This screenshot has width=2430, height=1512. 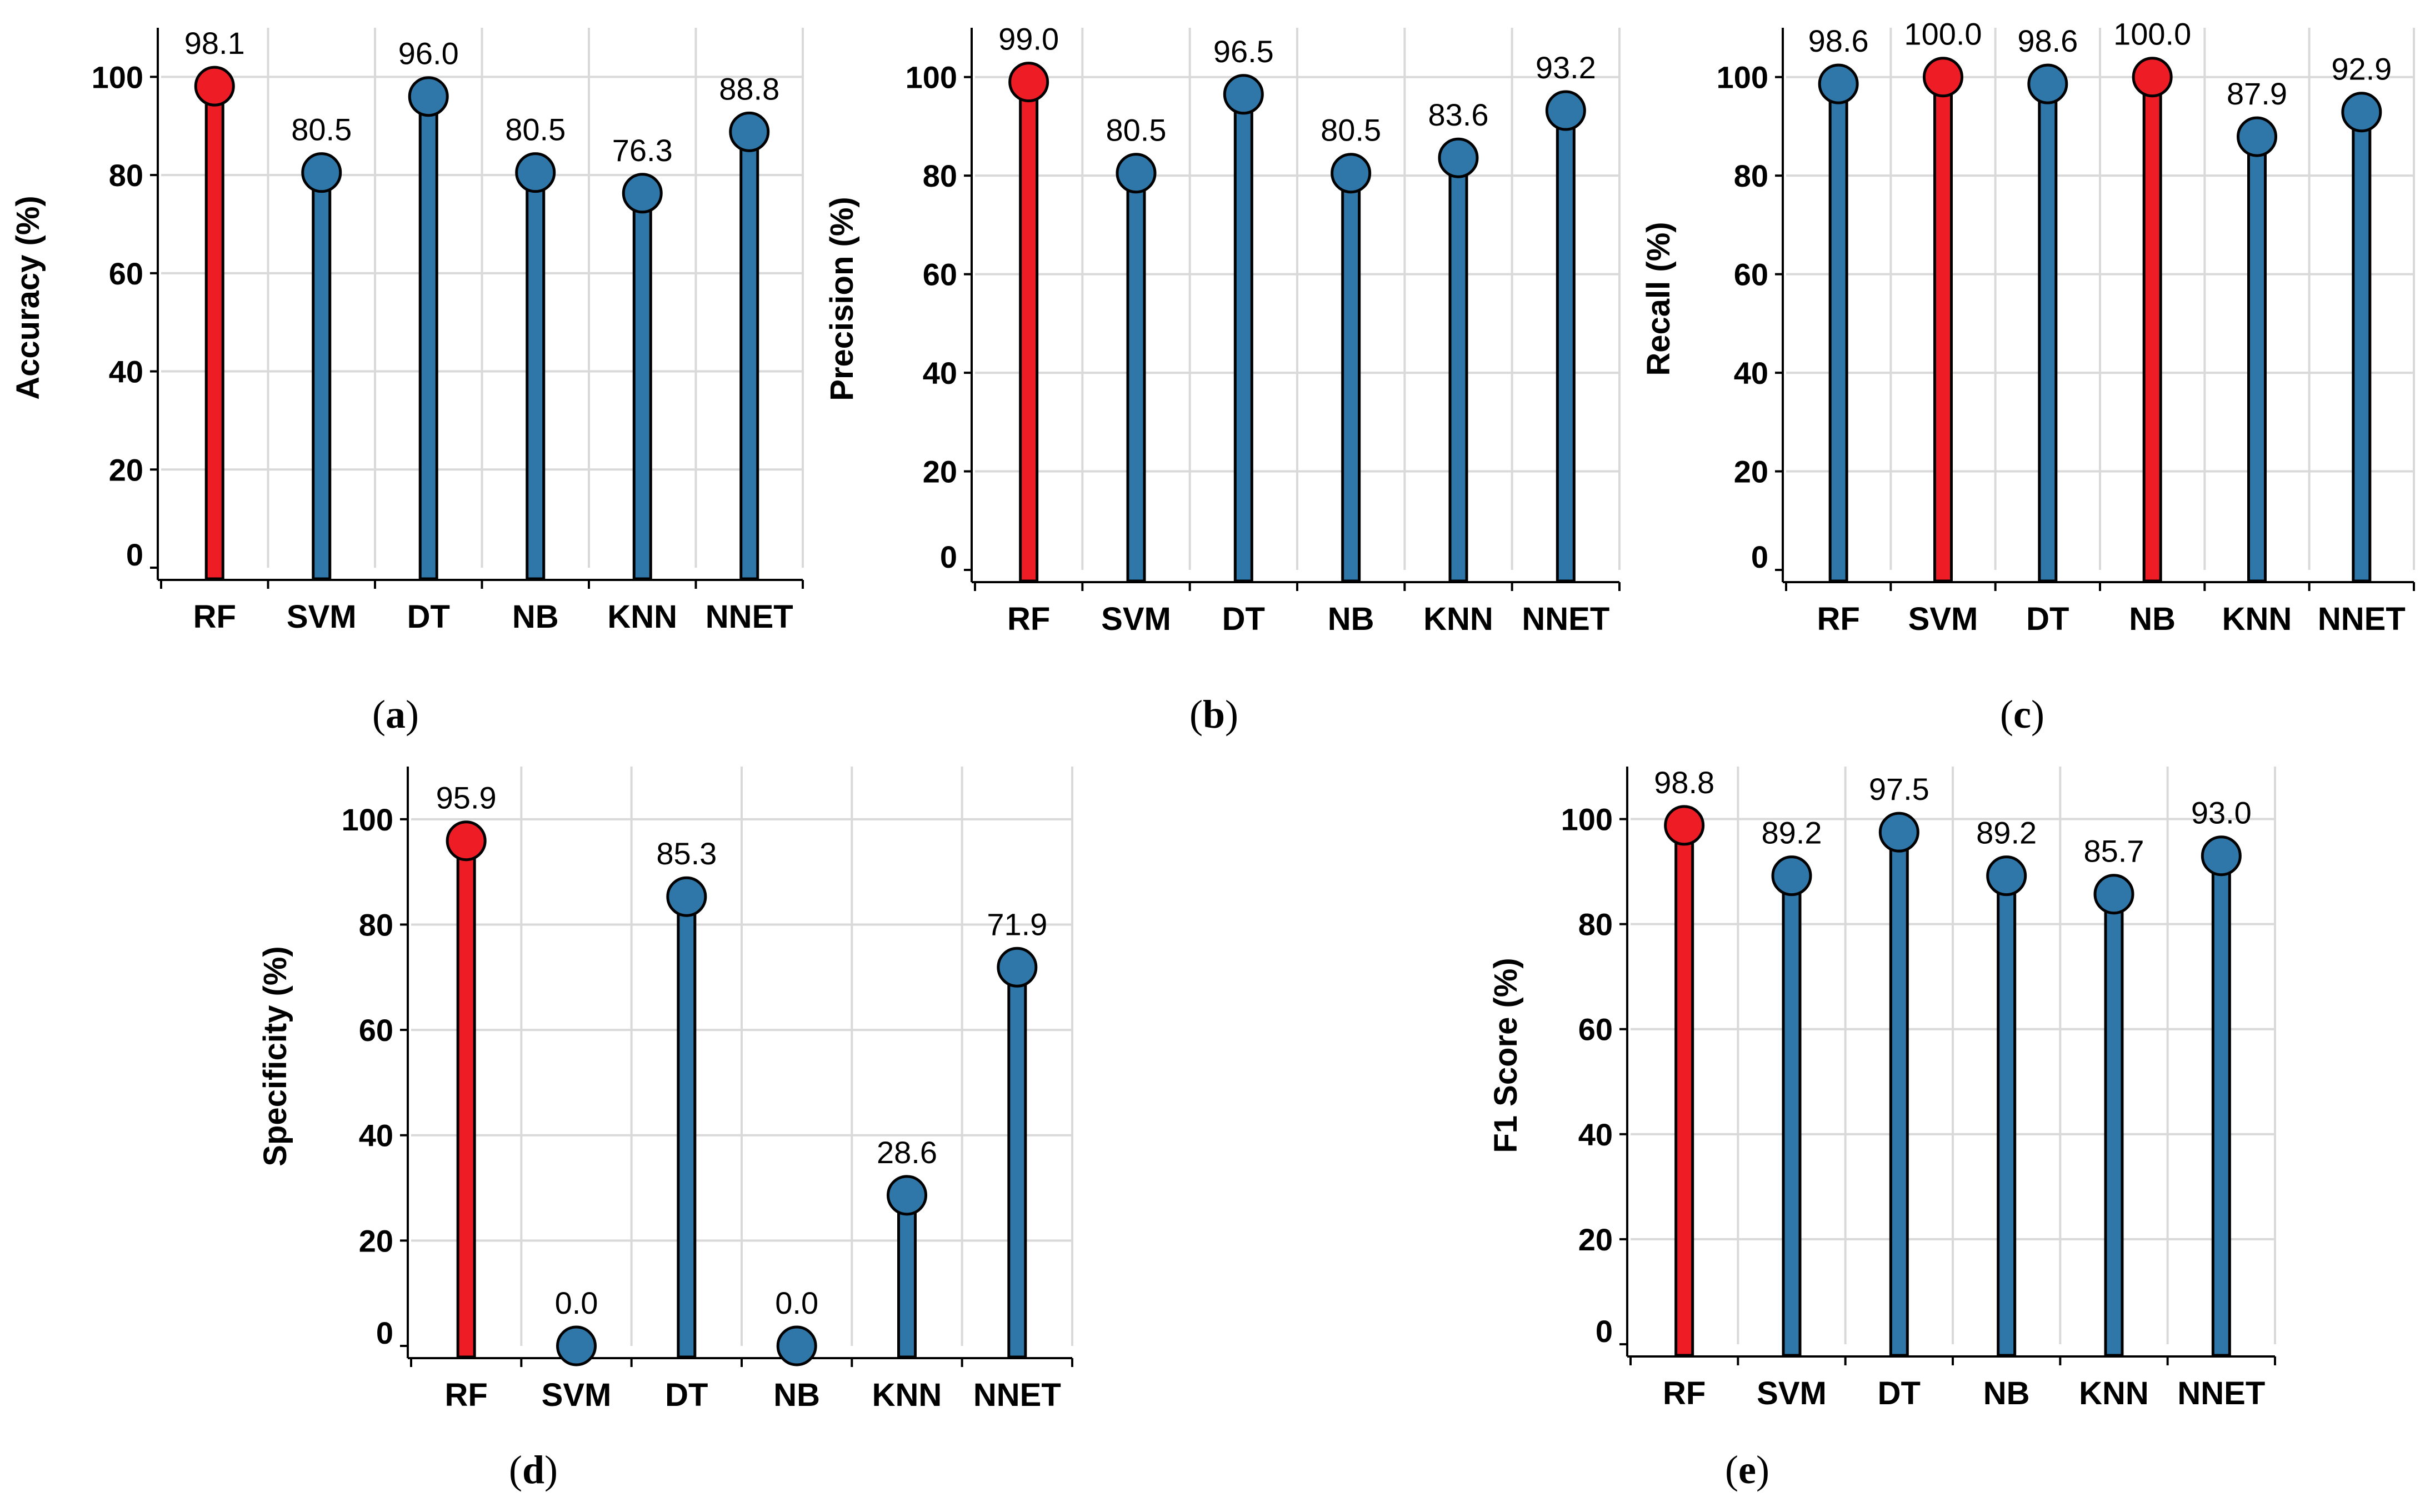 I want to click on data-label-knn: 87.9, so click(x=2257, y=93).